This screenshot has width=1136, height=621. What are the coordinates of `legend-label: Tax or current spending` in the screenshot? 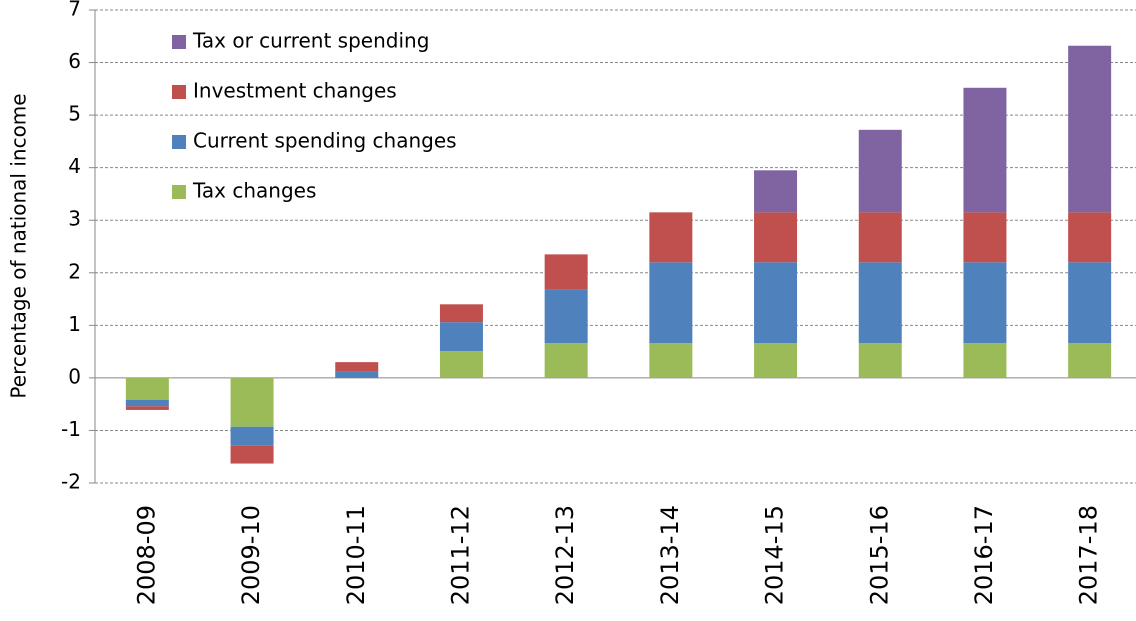 It's located at (310, 41).